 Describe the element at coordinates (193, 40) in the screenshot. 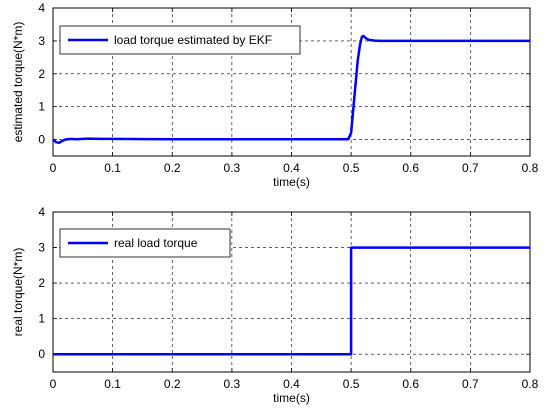

I see `legend-label: load torque estimated by EKF` at that location.